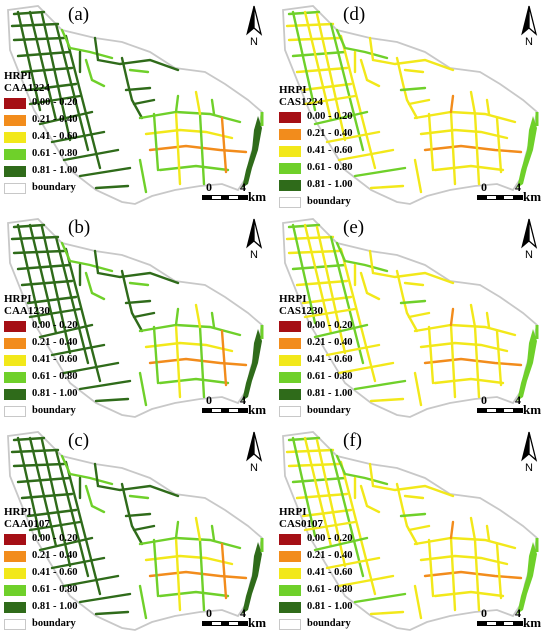 This screenshot has height=640, width=550. I want to click on legend-item: 0.00 - 0.20, so click(41, 326).